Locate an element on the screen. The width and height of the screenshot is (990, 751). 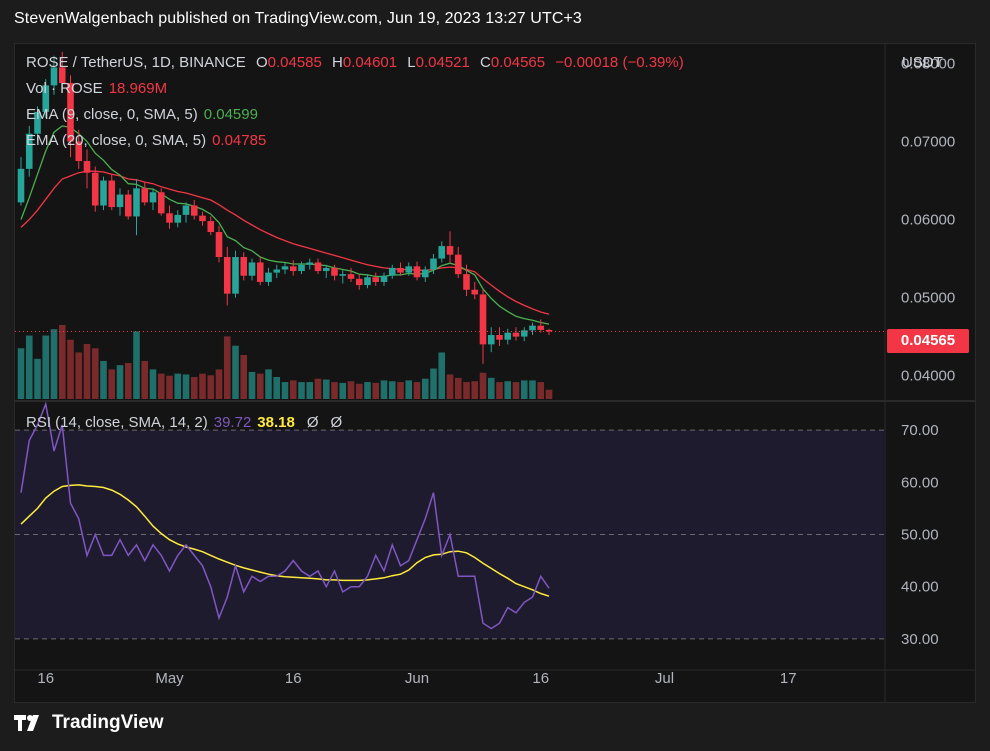
legend-symbol: ROSE / TetherUS, 1D, BINANCE is located at coordinates (136, 62).